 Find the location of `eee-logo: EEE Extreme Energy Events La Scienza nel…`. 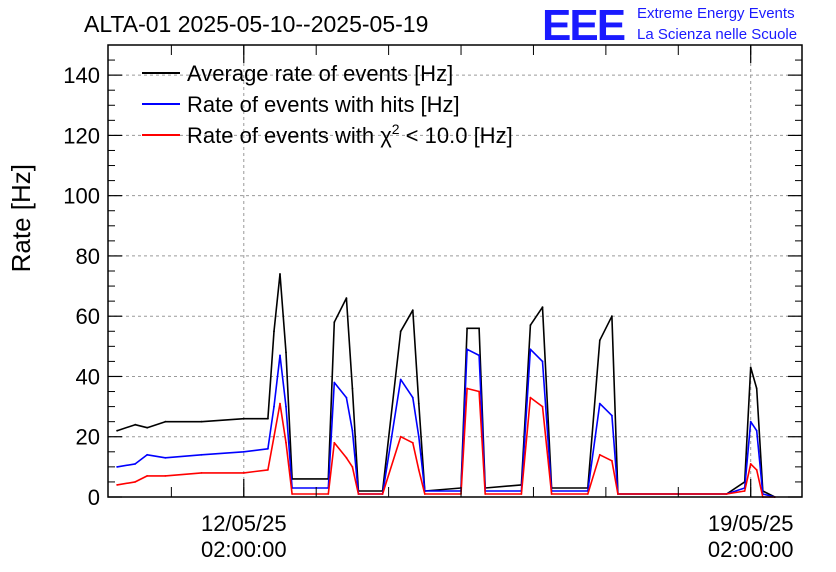

eee-logo: EEE Extreme Energy Events La Scienza nel… is located at coordinates (669, 25).